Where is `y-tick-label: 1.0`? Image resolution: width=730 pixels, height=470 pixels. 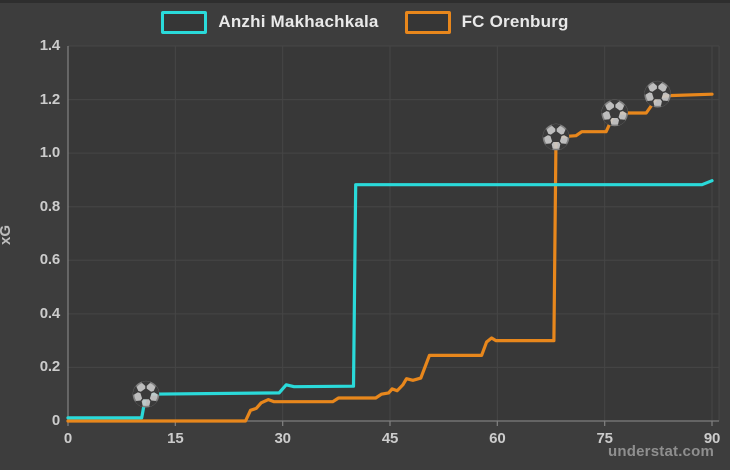
y-tick-label: 1.0 is located at coordinates (49, 153).